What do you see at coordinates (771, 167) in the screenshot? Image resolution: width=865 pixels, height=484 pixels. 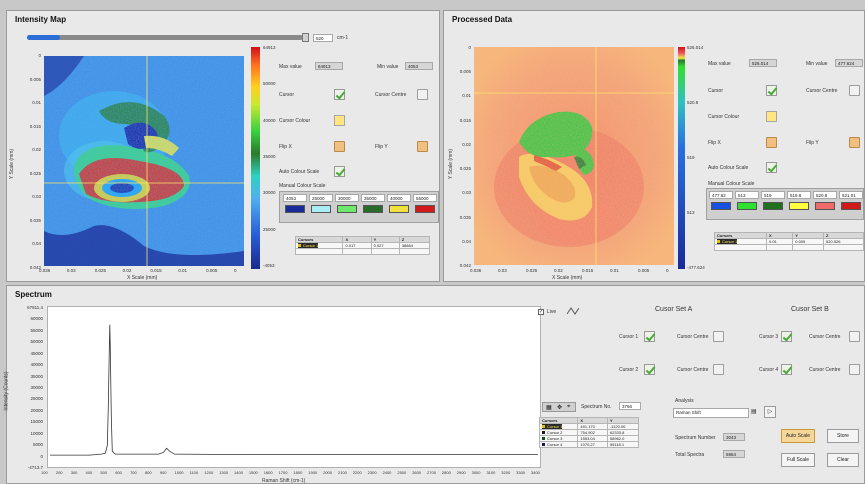 I see `processed-auto-colour-checkbox` at bounding box center [771, 167].